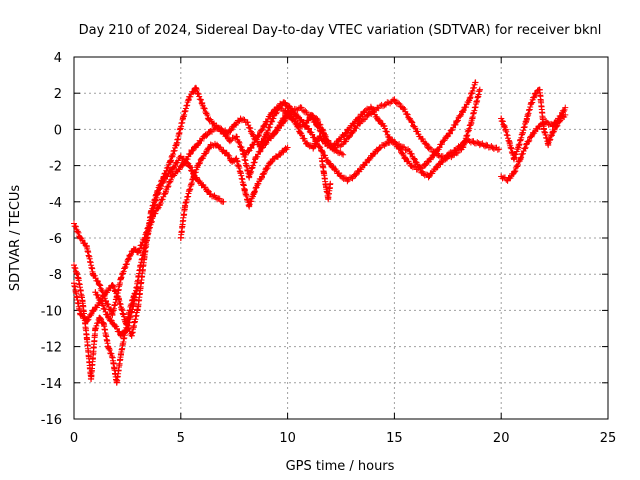 The height and width of the screenshot is (480, 640). I want to click on y-tick-label: -10, so click(51, 311).